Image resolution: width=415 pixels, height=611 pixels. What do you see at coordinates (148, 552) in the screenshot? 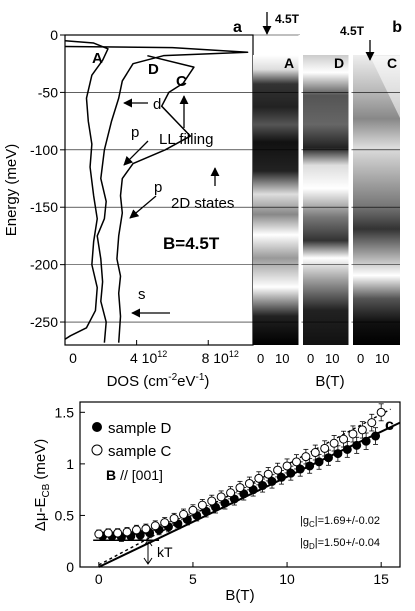
I see `kt-bracket-arrows` at bounding box center [148, 552].